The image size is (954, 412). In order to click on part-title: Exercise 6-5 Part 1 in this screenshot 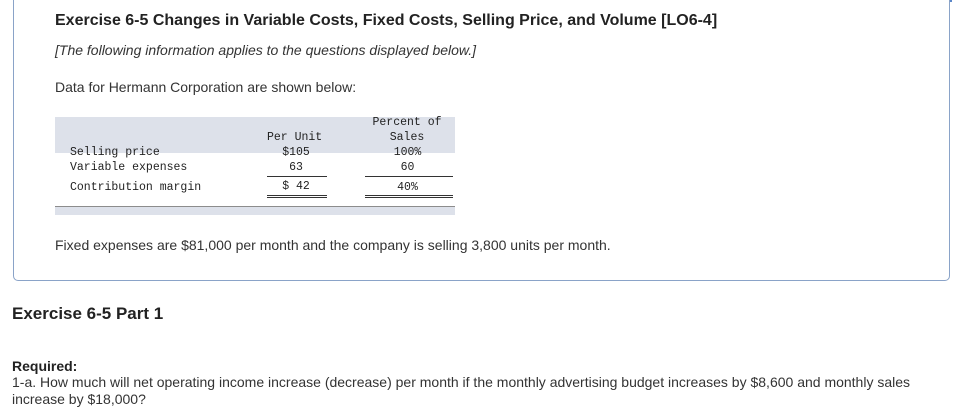, I will do `click(88, 313)`.